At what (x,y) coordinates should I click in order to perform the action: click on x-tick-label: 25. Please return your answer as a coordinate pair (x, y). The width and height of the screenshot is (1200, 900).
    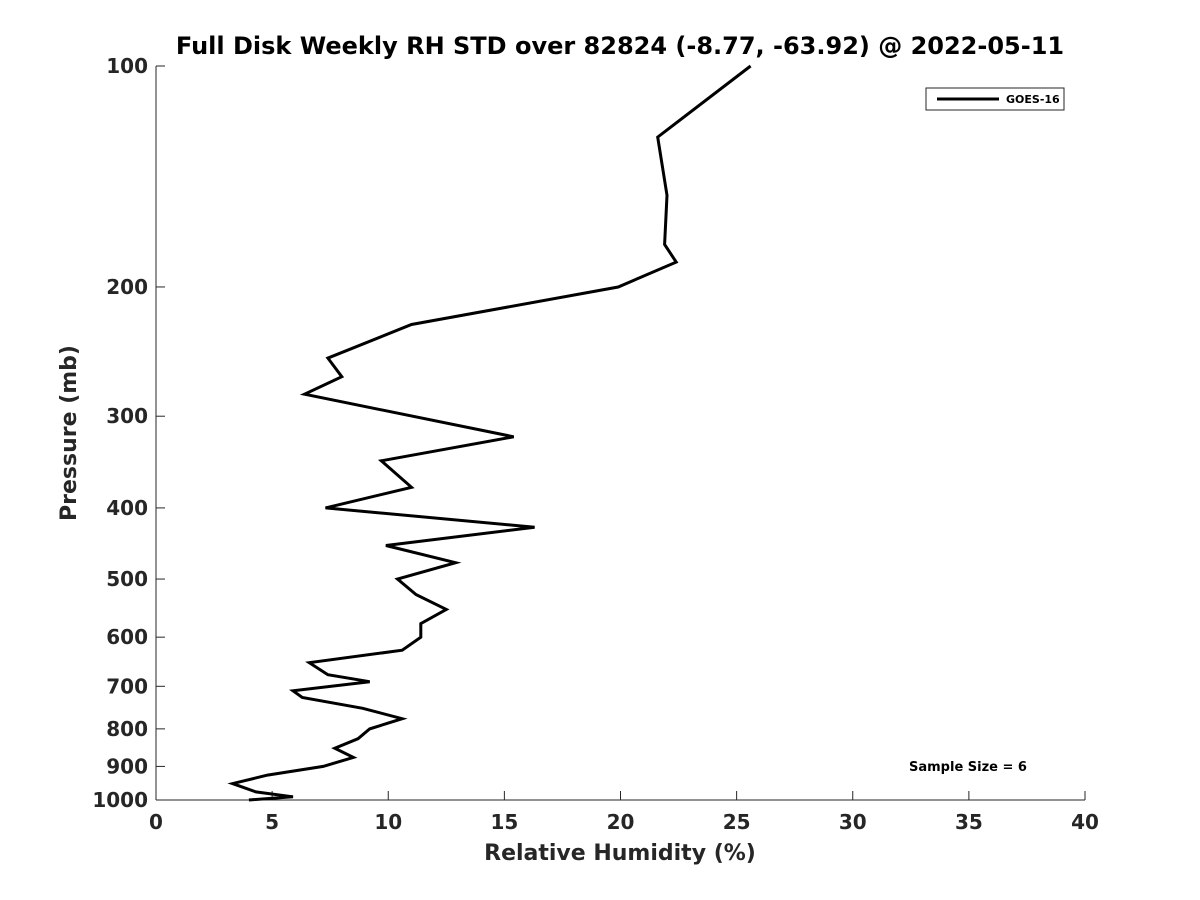
    Looking at the image, I should click on (737, 822).